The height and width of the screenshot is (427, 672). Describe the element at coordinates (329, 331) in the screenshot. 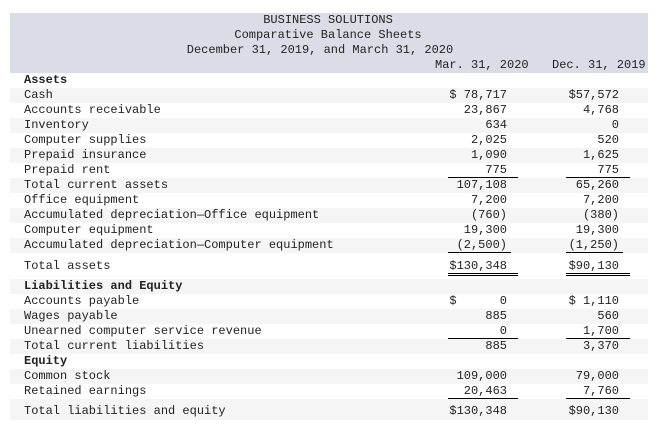

I see `table-row: Unearned computer service revenue 0 1,700` at that location.